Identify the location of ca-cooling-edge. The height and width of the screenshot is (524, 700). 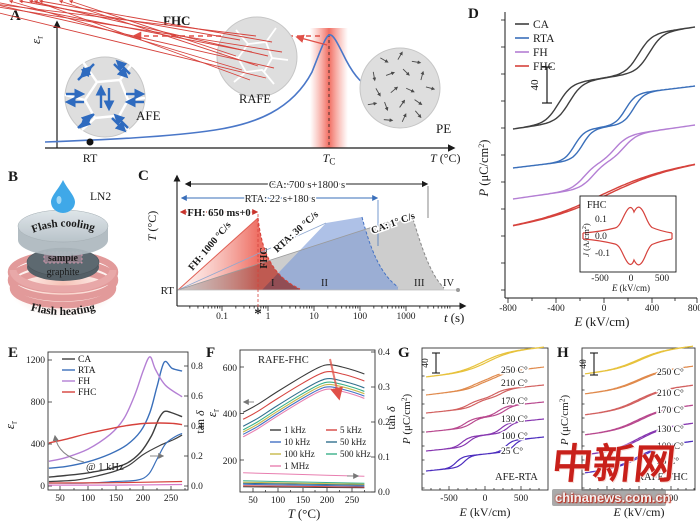
(428, 253).